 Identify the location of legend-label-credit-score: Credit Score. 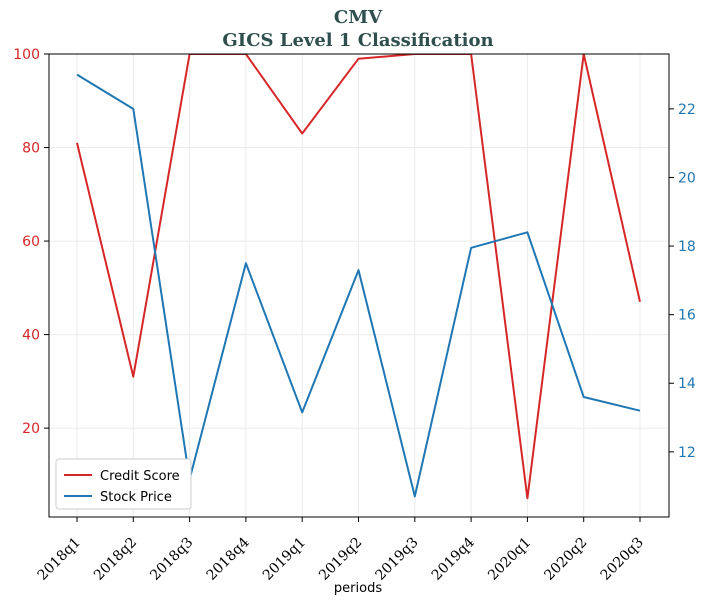
(140, 476).